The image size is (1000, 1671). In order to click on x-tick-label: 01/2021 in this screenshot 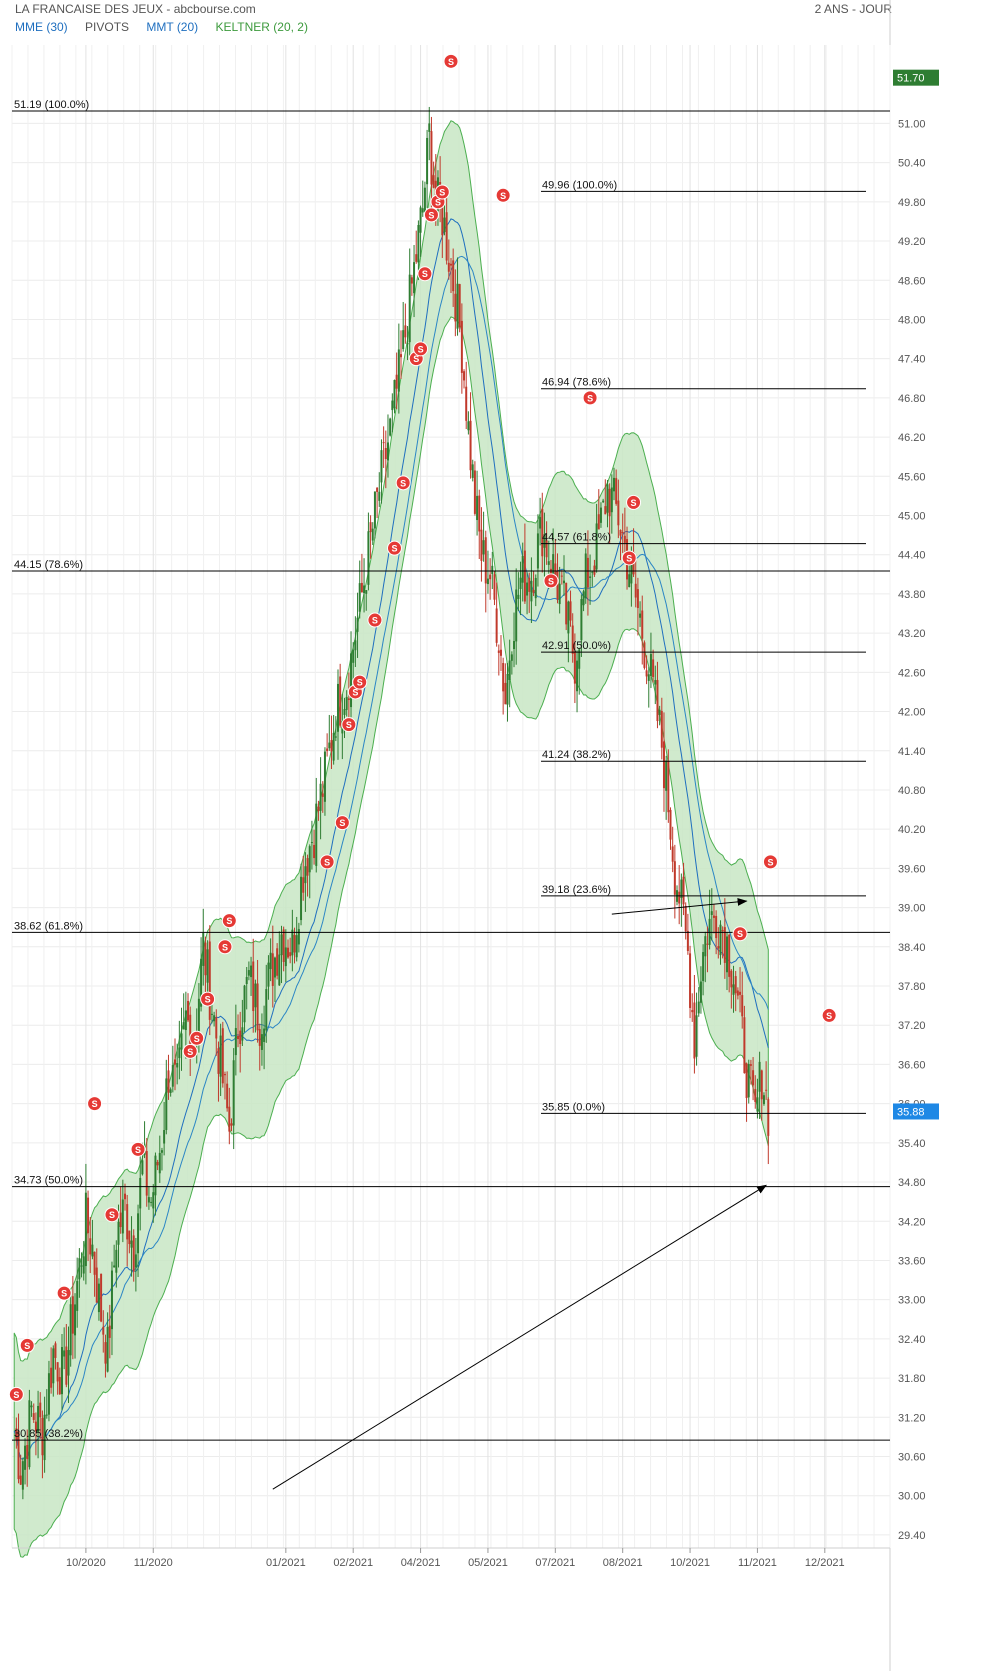, I will do `click(286, 1563)`.